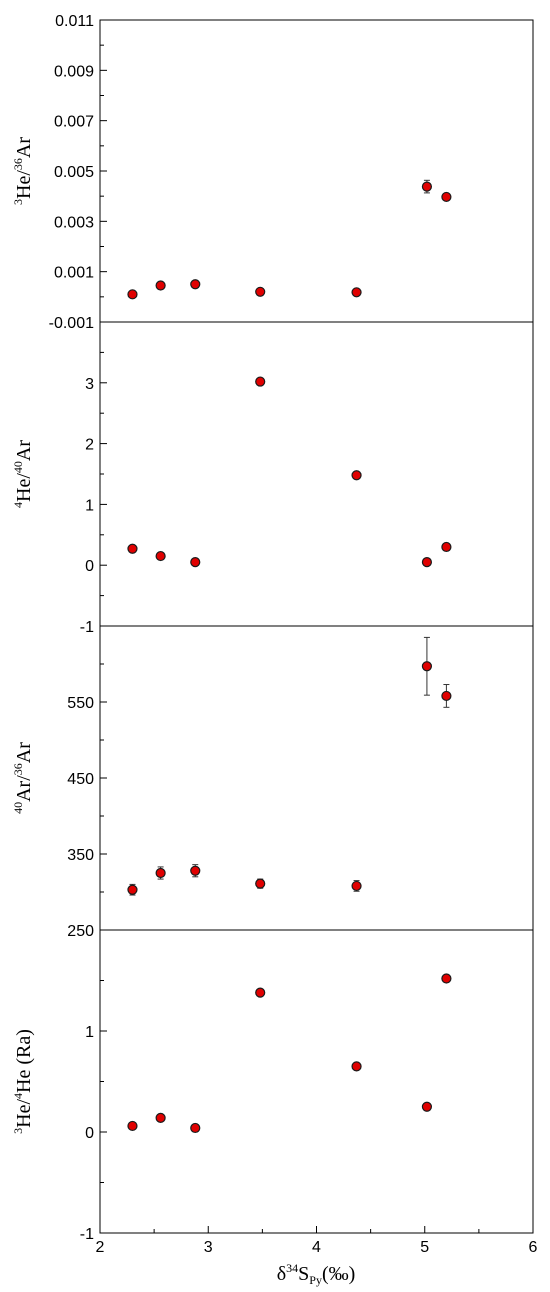 Image resolution: width=550 pixels, height=1292 pixels. Describe the element at coordinates (71, 323) in the screenshot. I see `y-tick-label: -0.001` at that location.